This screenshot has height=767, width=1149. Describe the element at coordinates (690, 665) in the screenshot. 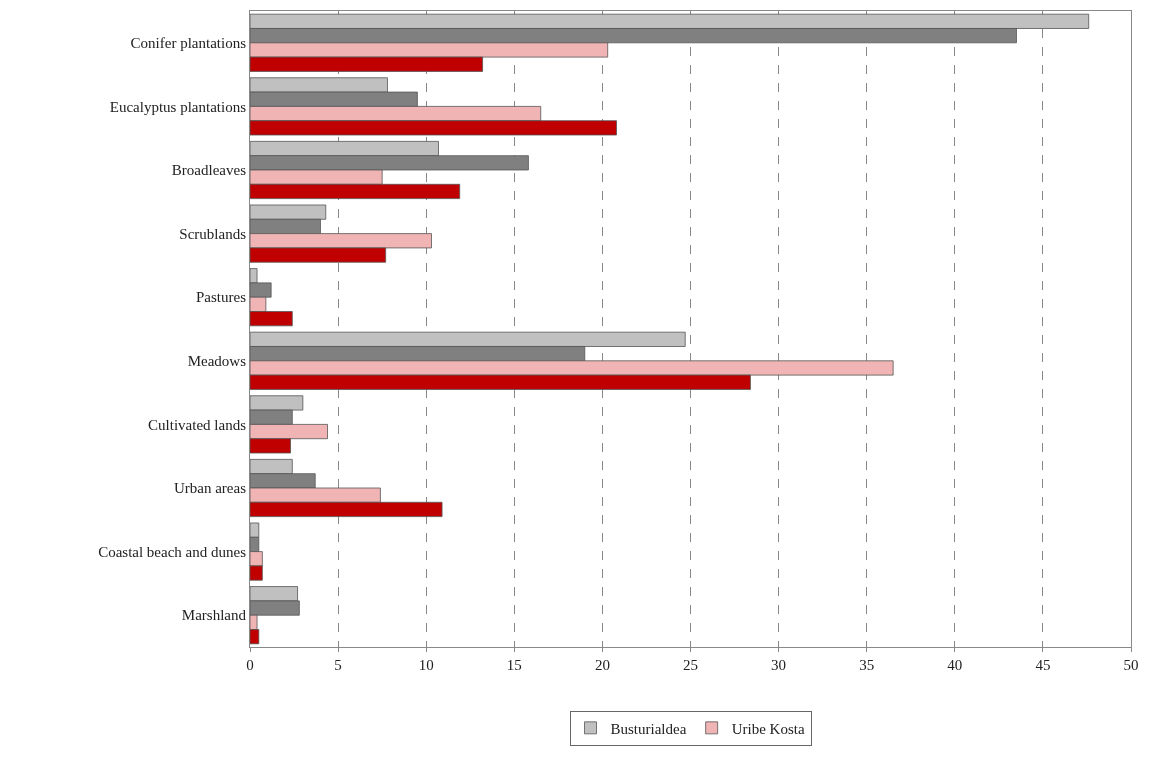

I see `x-tick-label: 25` at that location.